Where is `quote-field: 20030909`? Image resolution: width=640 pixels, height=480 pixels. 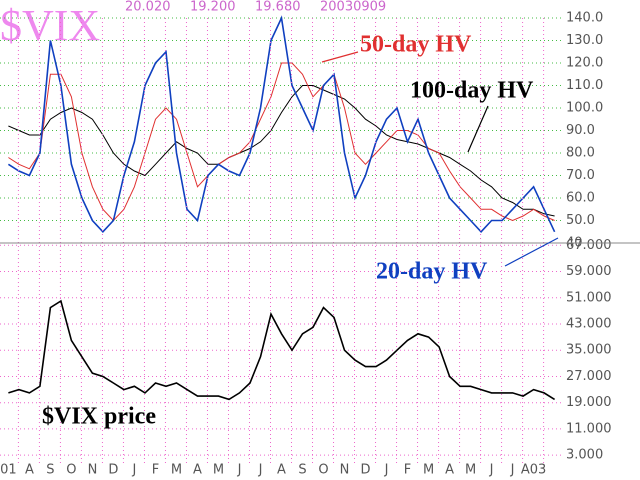 quote-field: 20030909 is located at coordinates (353, 7).